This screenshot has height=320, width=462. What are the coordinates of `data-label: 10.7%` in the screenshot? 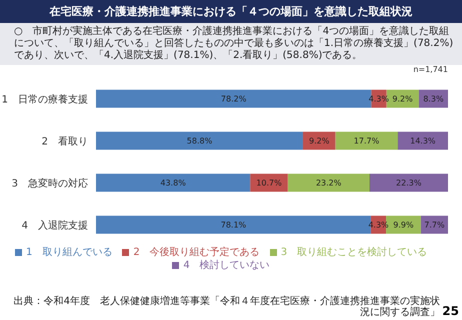 It's located at (269, 183).